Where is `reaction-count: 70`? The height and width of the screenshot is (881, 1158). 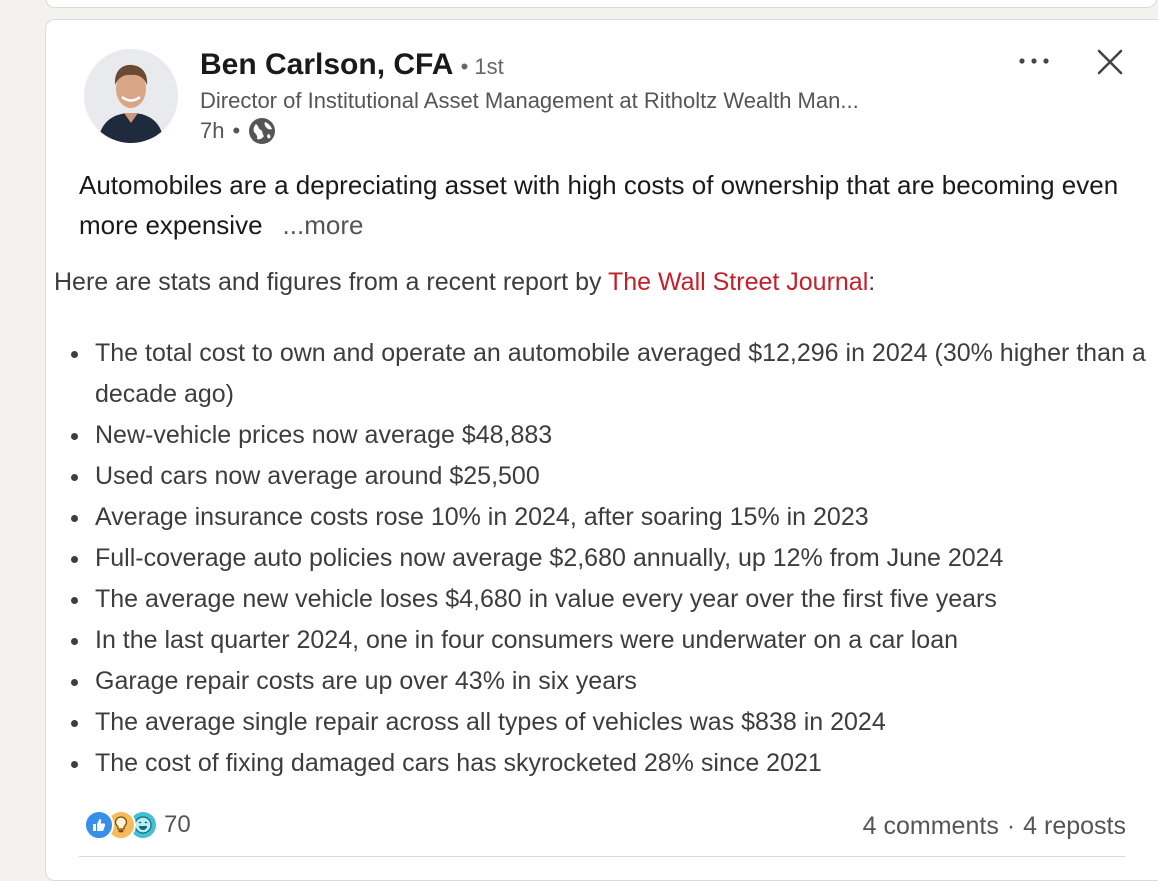
reaction-count: 70 is located at coordinates (177, 824).